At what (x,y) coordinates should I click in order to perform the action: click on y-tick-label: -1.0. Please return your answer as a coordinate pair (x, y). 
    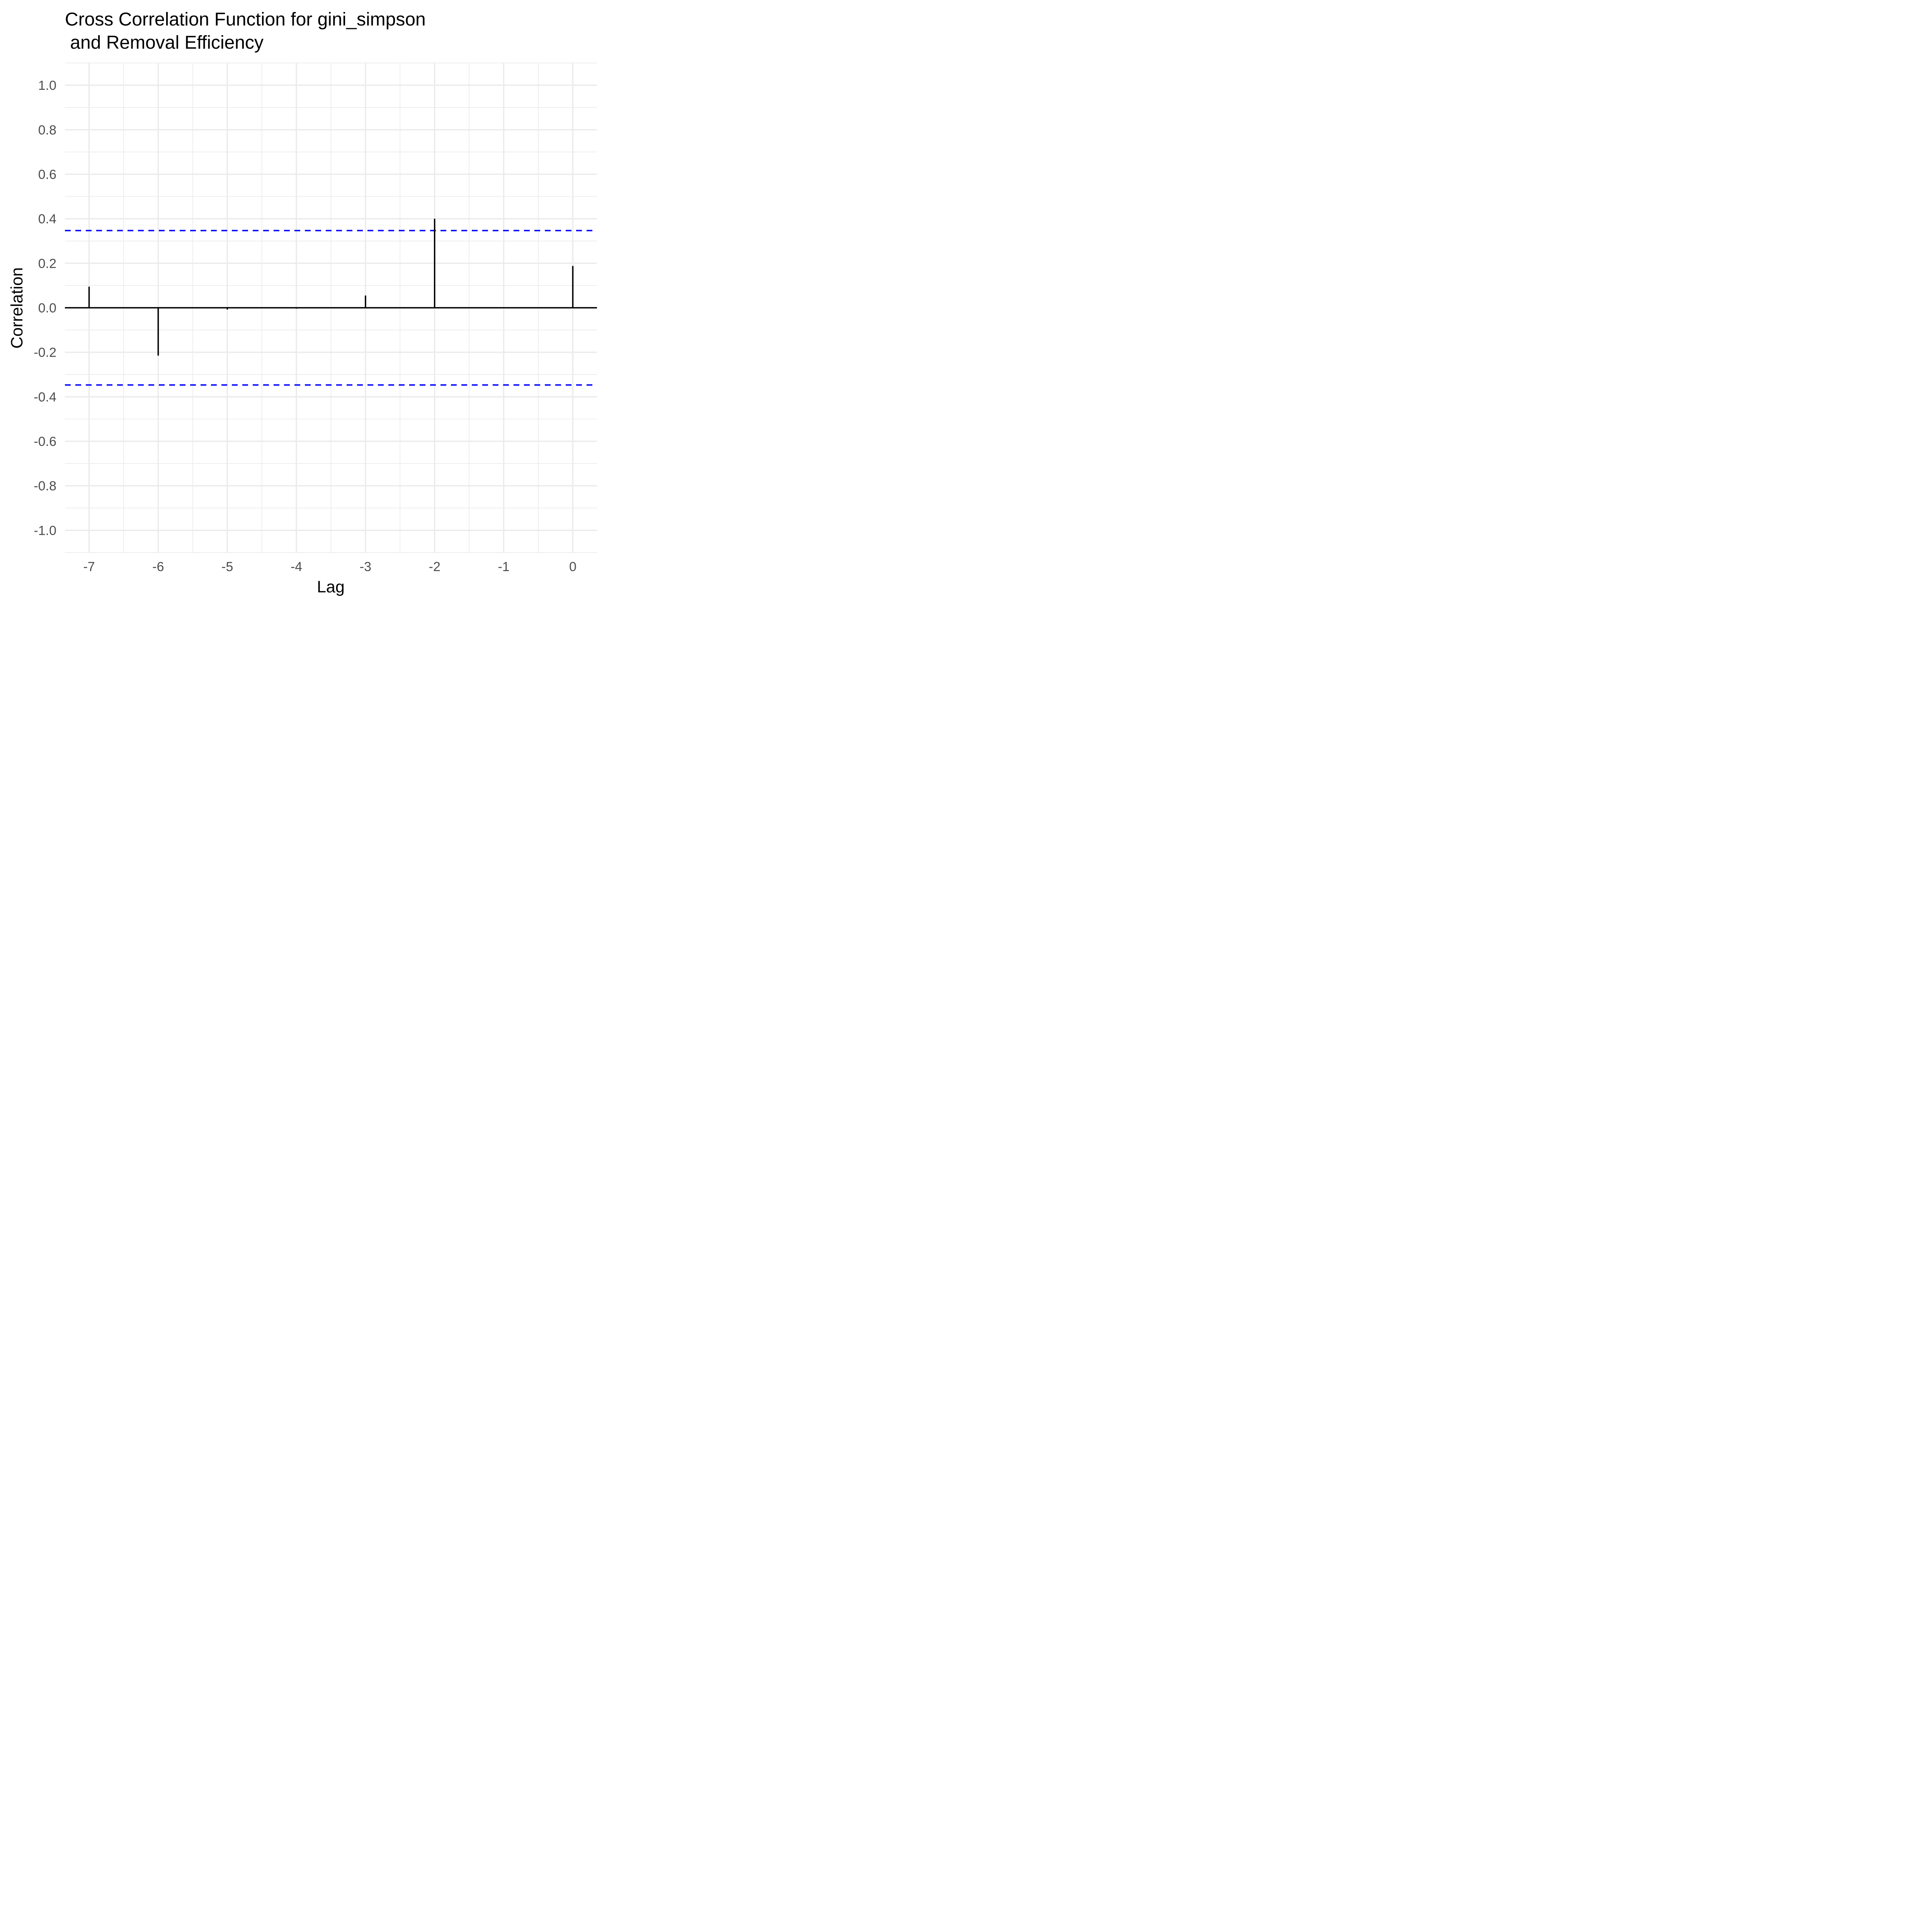
    Looking at the image, I should click on (45, 531).